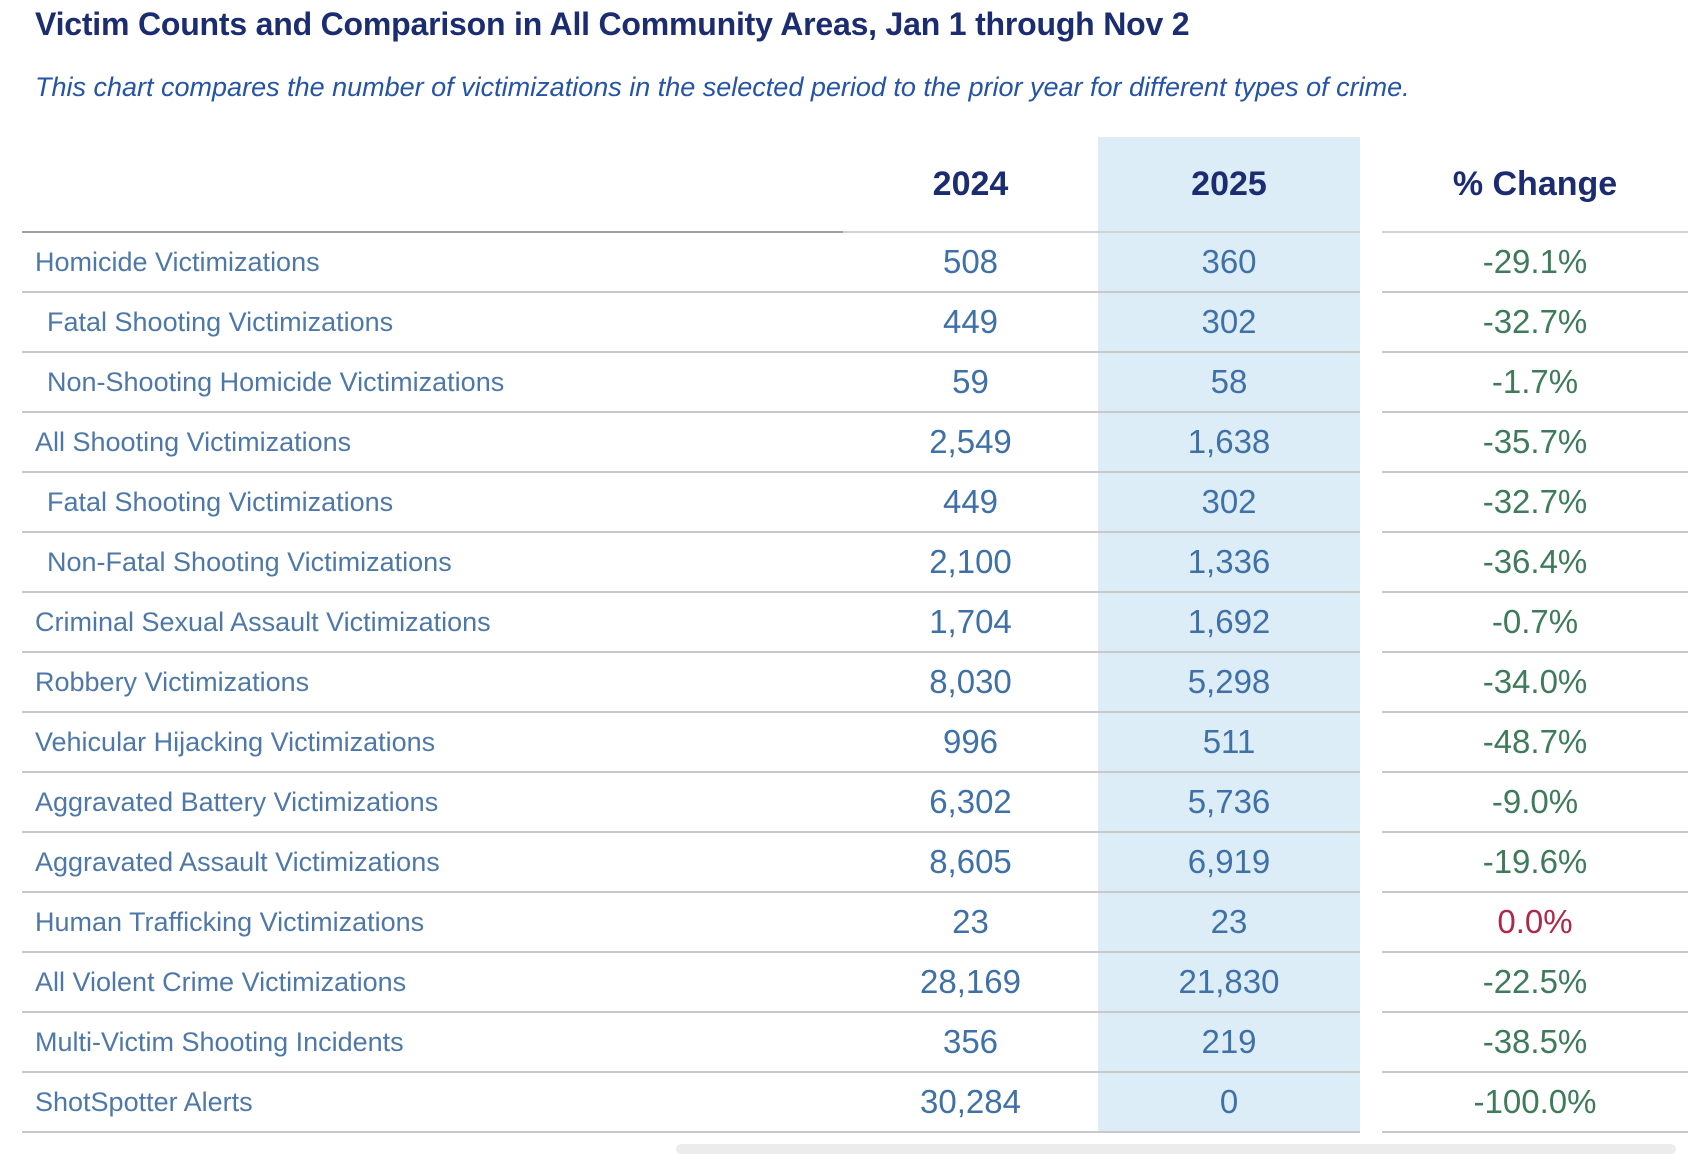  Describe the element at coordinates (970, 1043) in the screenshot. I see `cell-2024: 356` at that location.